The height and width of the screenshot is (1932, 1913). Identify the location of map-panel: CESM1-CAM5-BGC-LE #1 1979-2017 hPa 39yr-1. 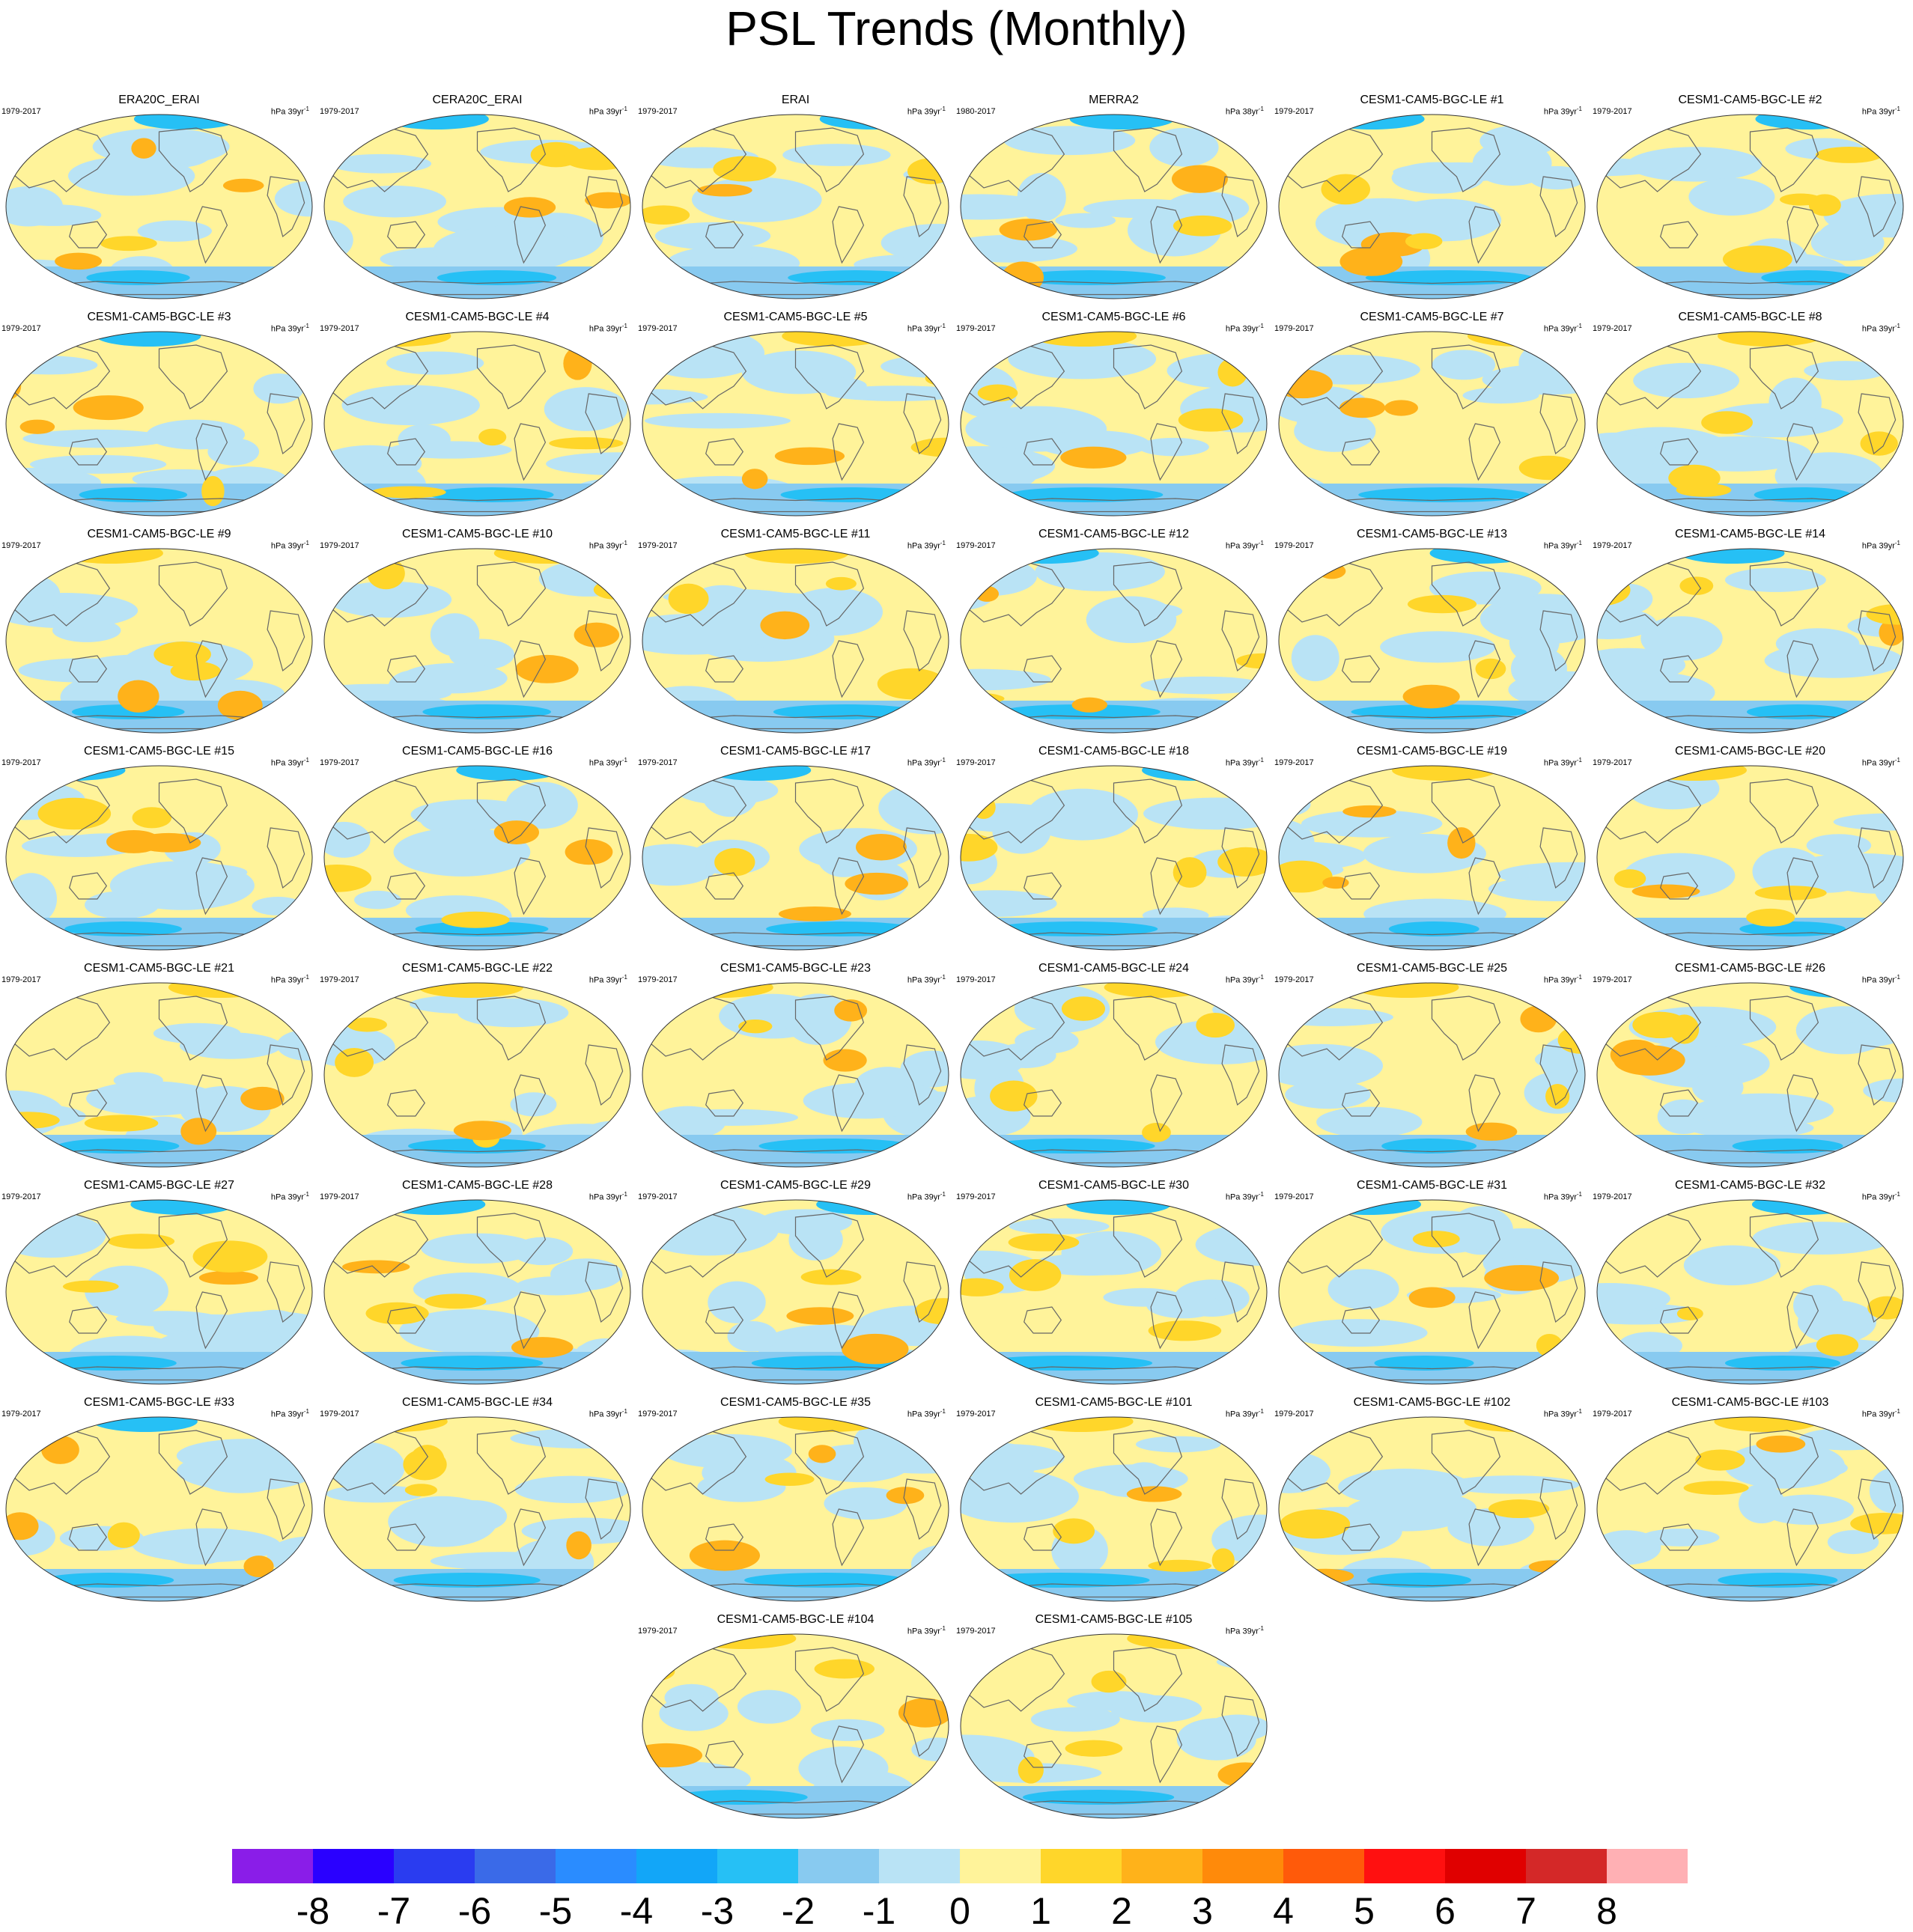
(1432, 202).